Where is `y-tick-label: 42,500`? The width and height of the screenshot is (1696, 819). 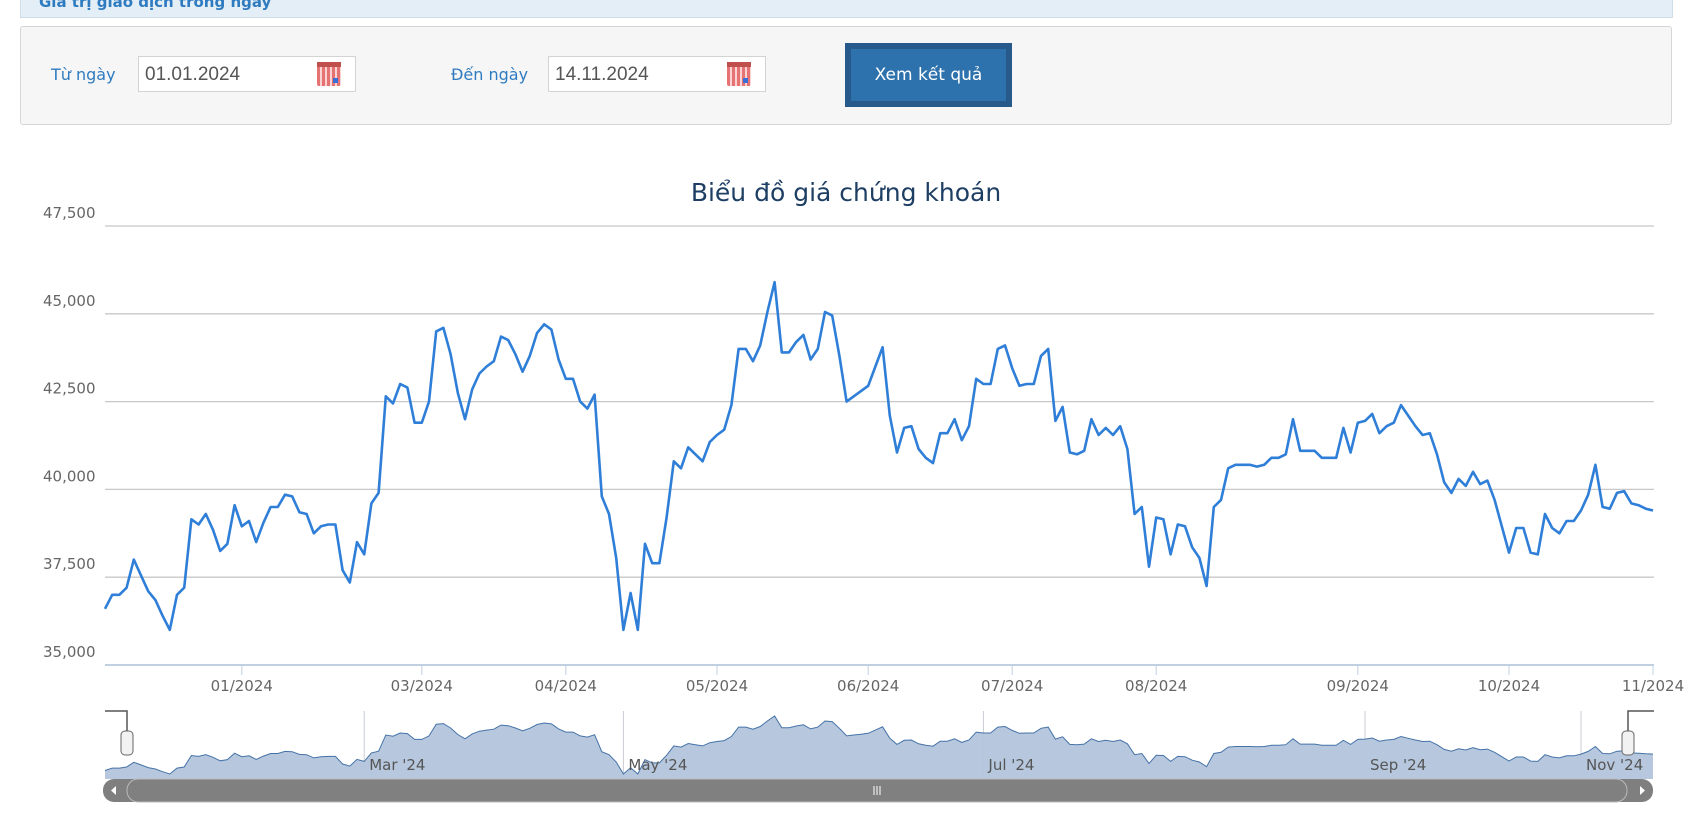 y-tick-label: 42,500 is located at coordinates (69, 389).